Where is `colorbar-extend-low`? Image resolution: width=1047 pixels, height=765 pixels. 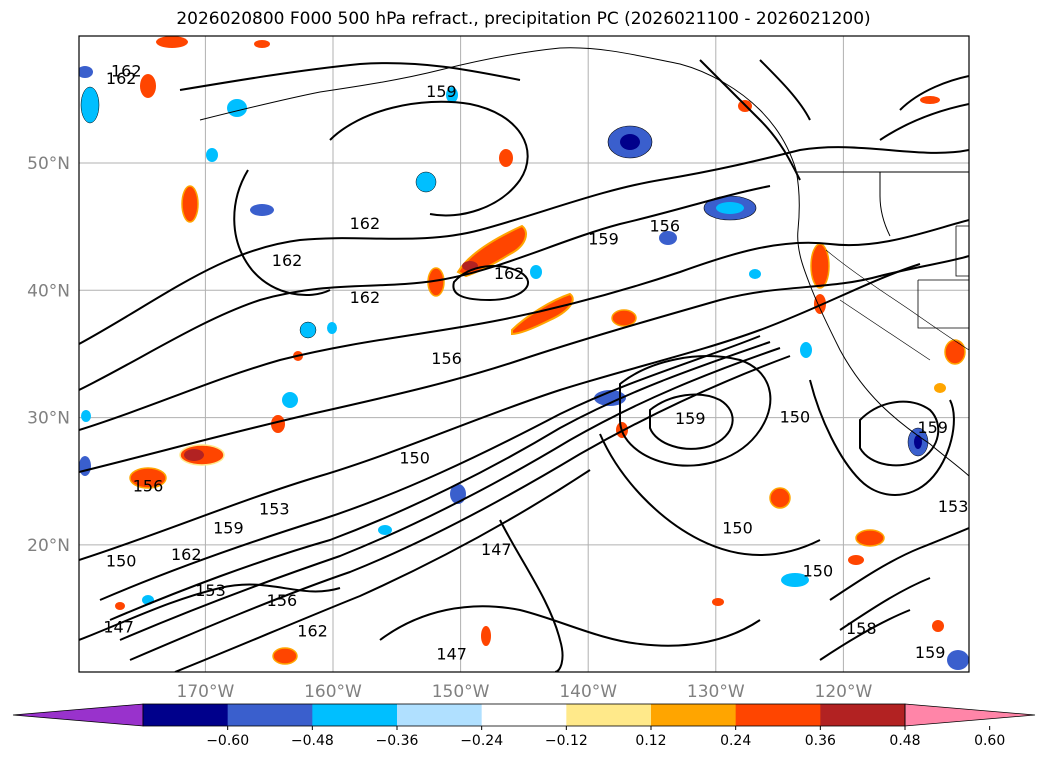 colorbar-extend-low is located at coordinates (78, 715).